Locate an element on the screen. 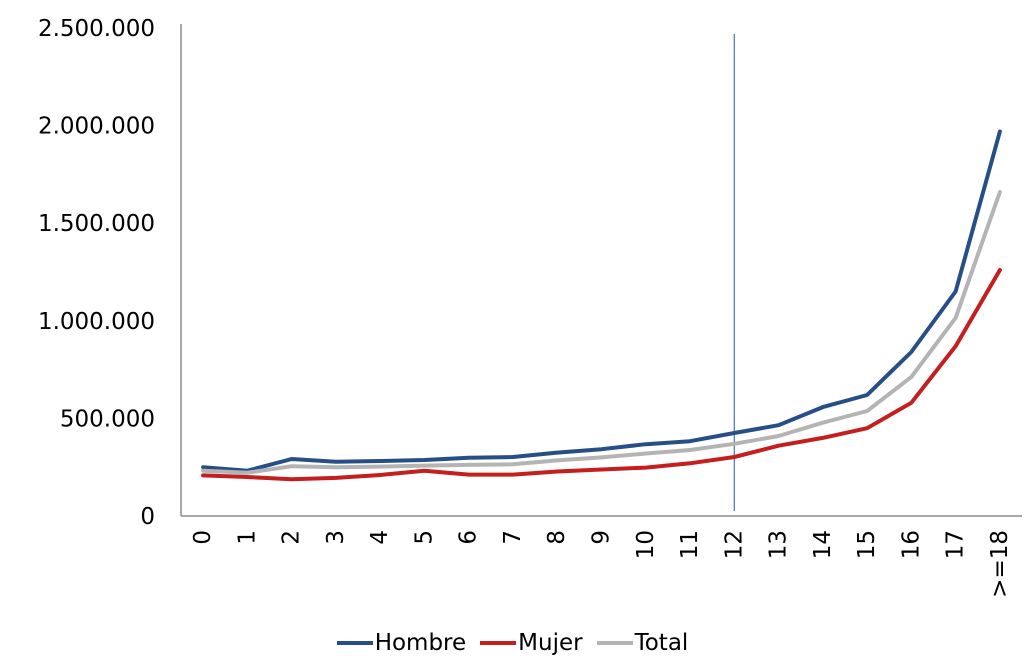 This screenshot has height=659, width=1025. x-tick-label: 4 is located at coordinates (380, 537).